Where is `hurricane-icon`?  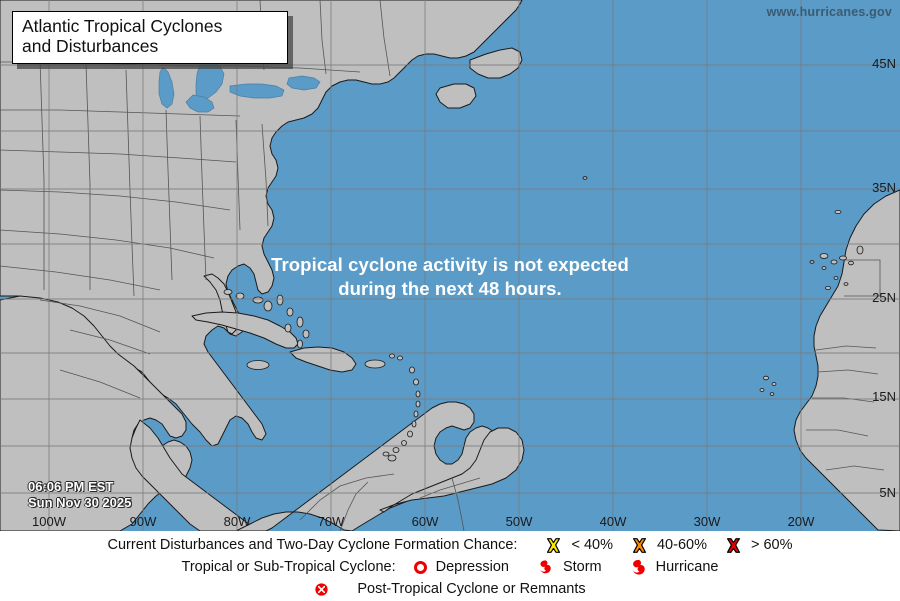
hurricane-icon is located at coordinates (638, 567).